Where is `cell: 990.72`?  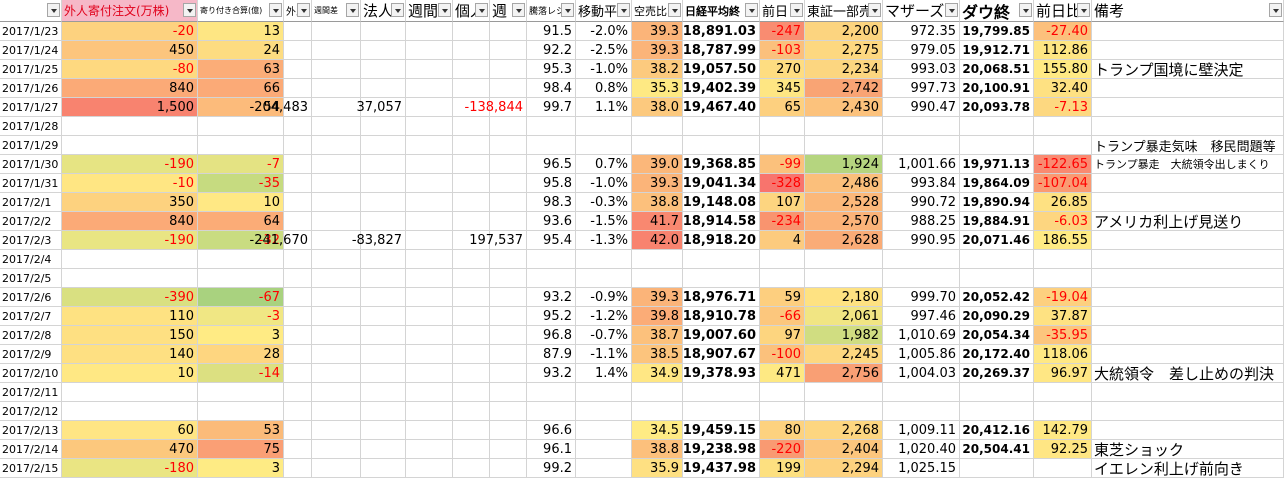 cell: 990.72 is located at coordinates (921, 202).